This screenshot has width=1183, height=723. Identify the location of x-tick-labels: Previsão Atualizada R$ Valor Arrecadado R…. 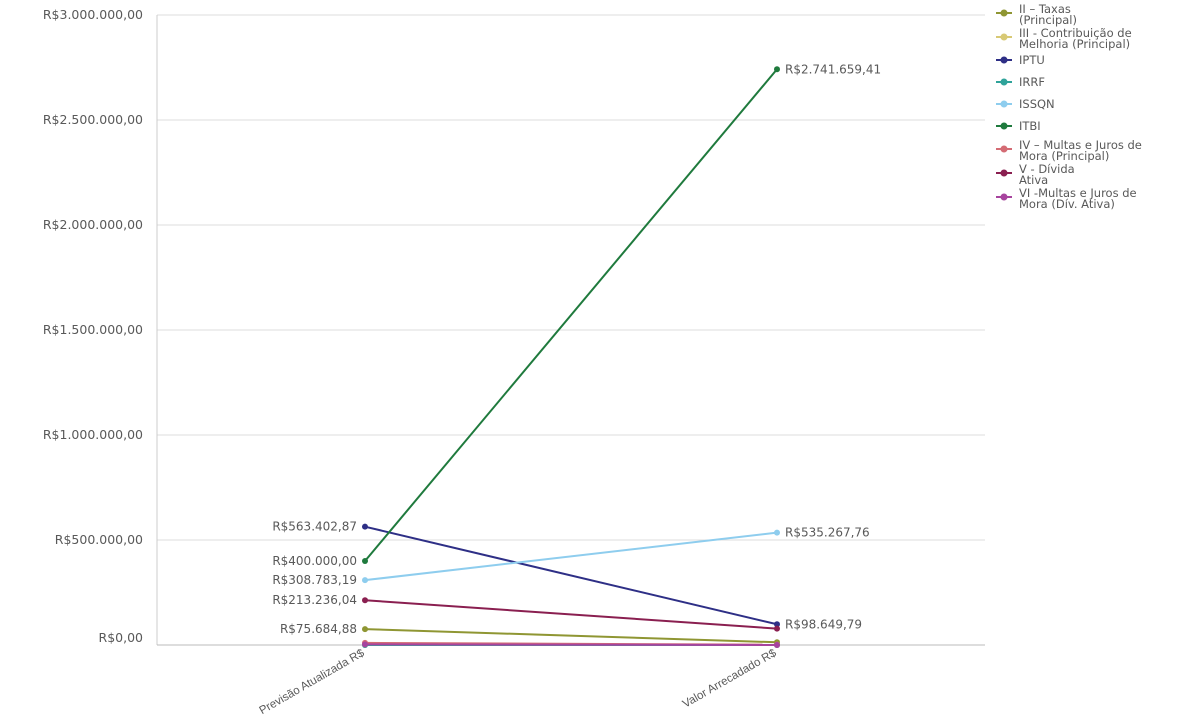
(518, 682).